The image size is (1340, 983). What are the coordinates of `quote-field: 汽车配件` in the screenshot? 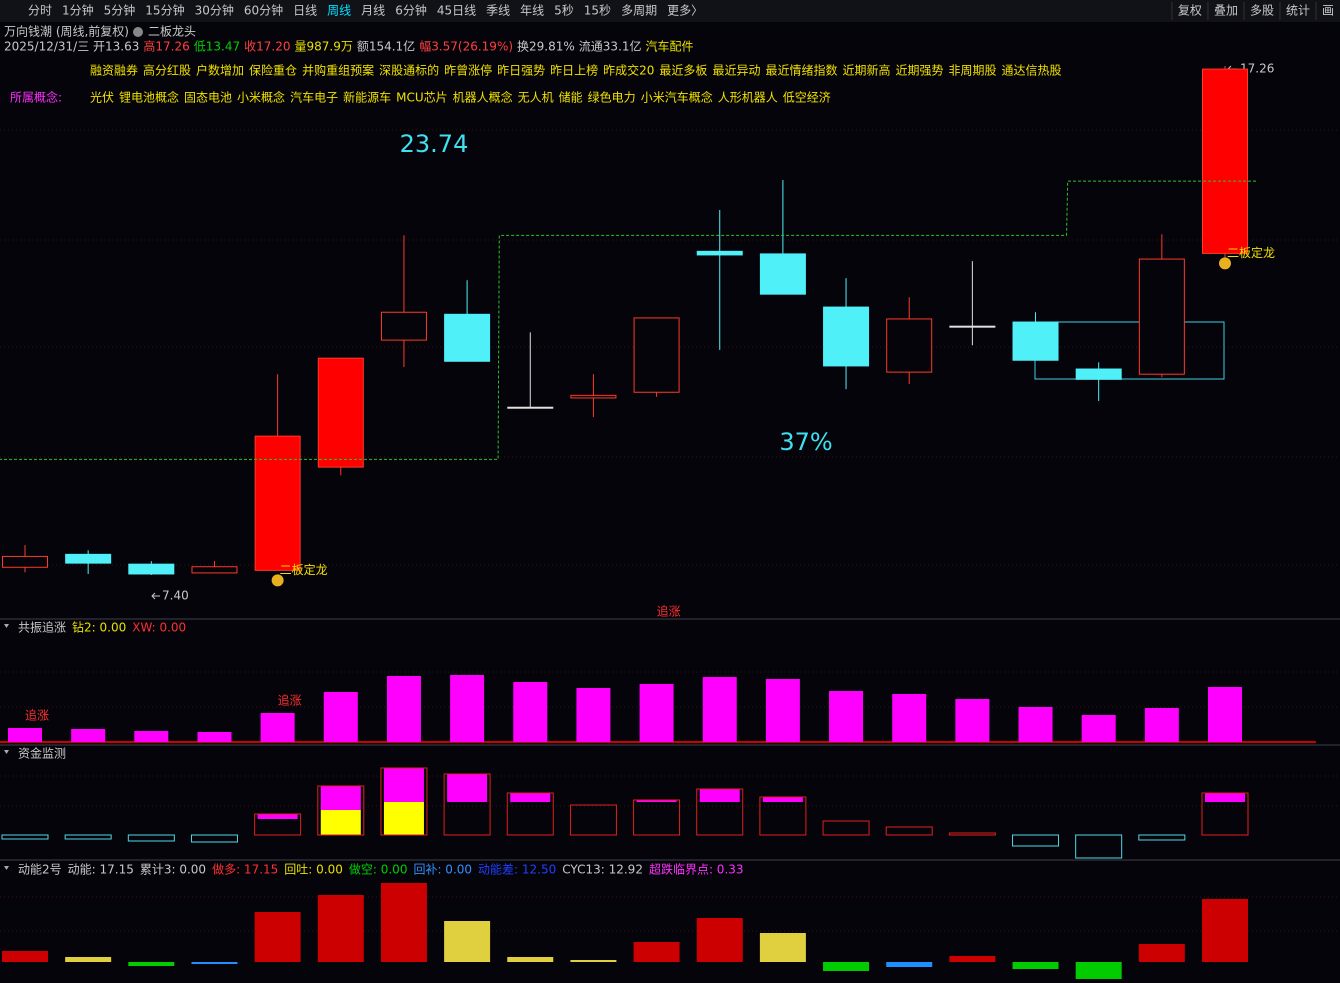 It's located at (670, 46).